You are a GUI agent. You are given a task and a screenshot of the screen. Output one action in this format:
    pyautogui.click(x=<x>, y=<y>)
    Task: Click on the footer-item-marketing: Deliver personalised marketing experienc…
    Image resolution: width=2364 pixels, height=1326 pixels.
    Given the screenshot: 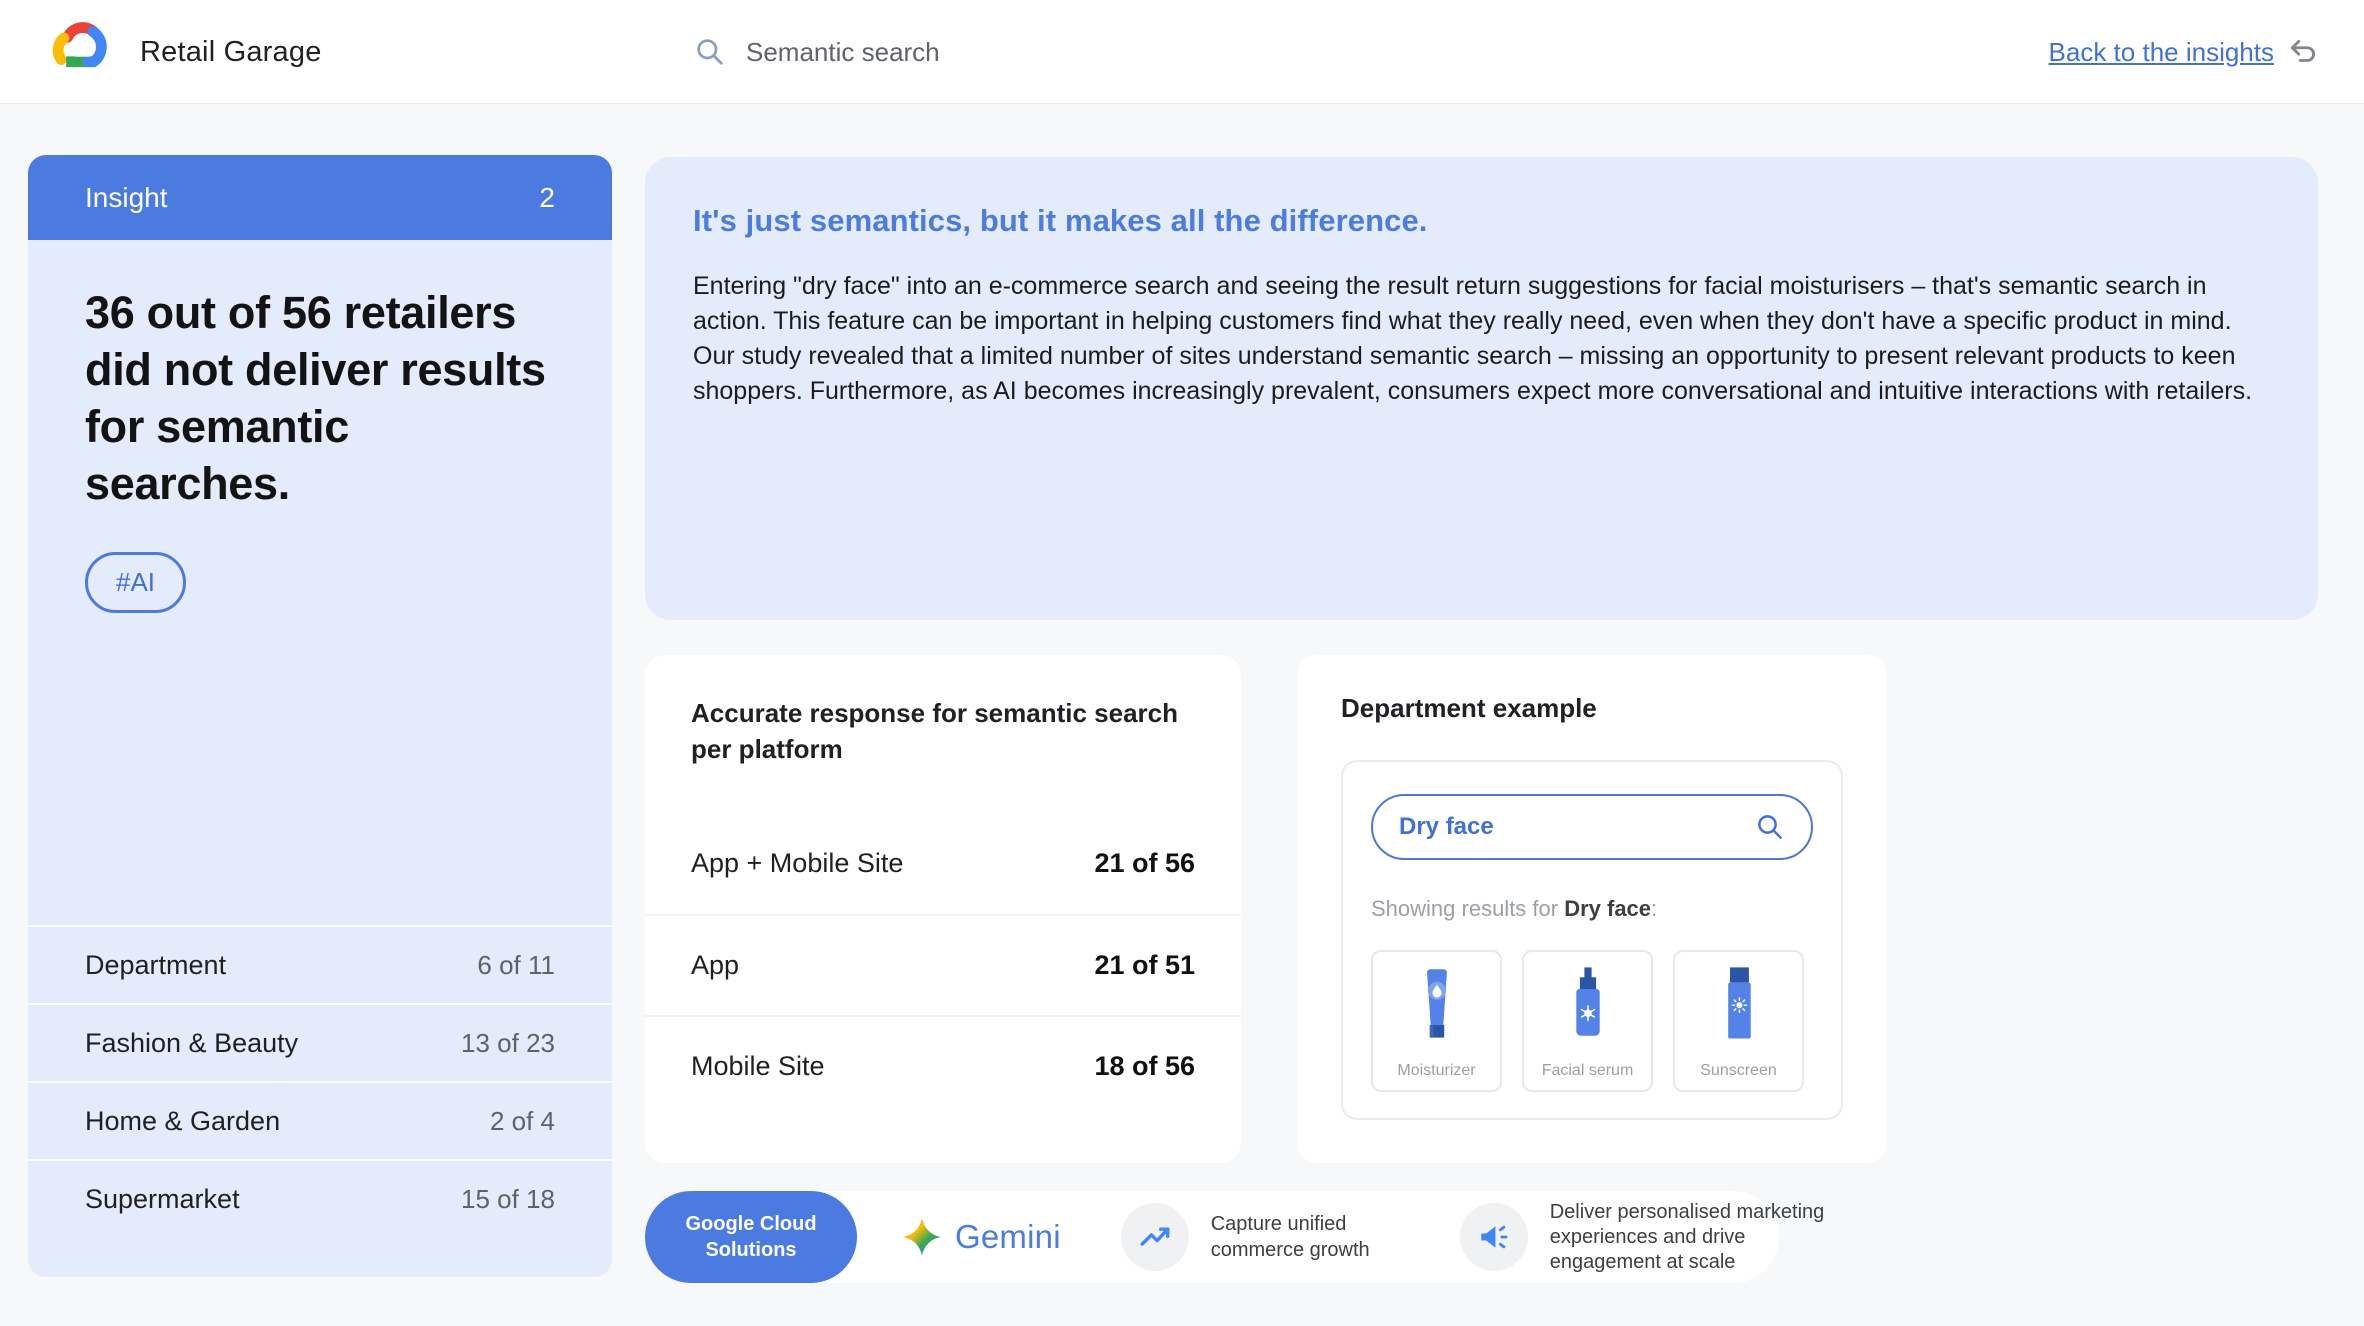 What is the action you would take?
    pyautogui.click(x=1652, y=1237)
    